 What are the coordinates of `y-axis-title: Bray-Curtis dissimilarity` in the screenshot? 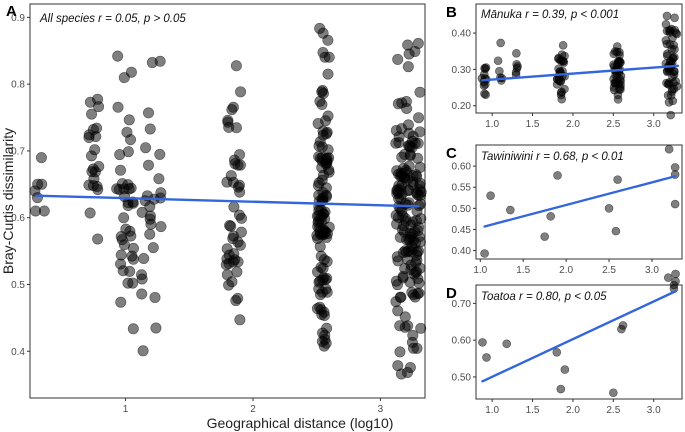 It's located at (8, 201).